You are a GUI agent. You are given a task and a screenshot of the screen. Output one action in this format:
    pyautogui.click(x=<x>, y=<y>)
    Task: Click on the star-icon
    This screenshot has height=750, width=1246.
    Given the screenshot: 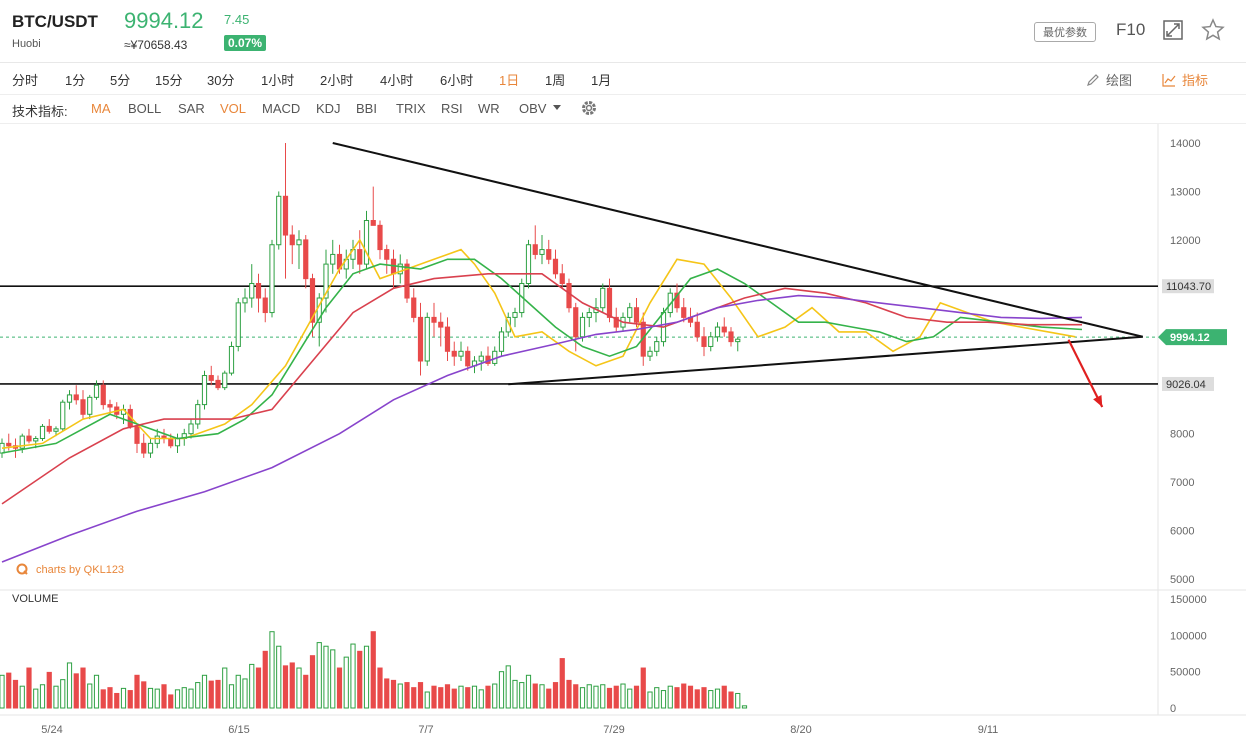 What is the action you would take?
    pyautogui.click(x=1213, y=30)
    